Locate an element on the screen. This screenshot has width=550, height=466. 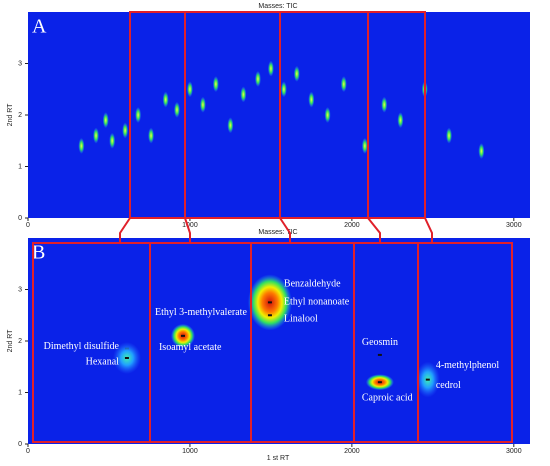
compound-label: Ethyl 3-methylvalerate is located at coordinates (201, 312).